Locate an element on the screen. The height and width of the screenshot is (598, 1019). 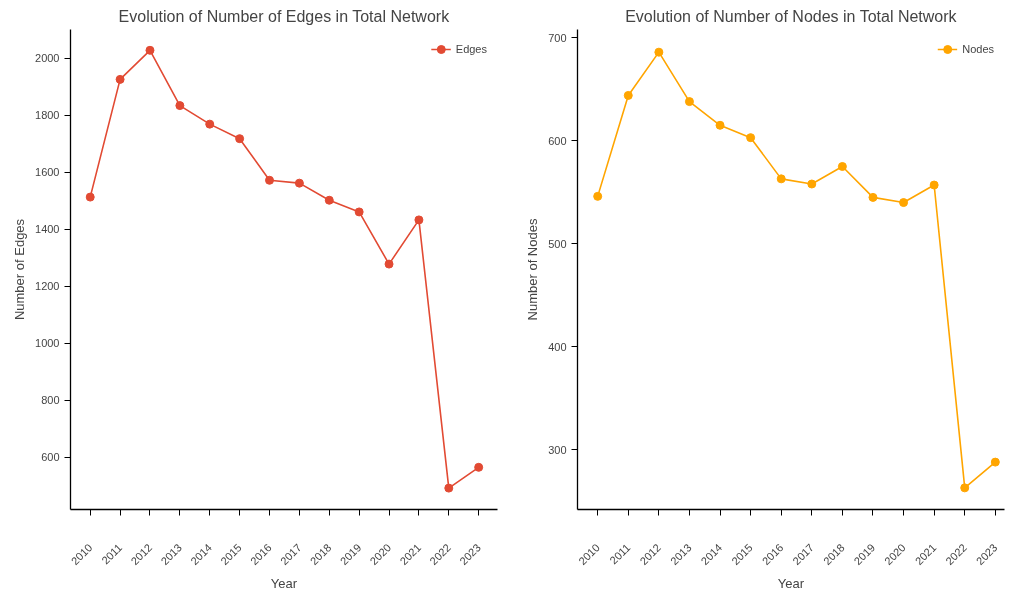
chart-title: Evolution of Number of Edges in Total Network is located at coordinates (284, 16).